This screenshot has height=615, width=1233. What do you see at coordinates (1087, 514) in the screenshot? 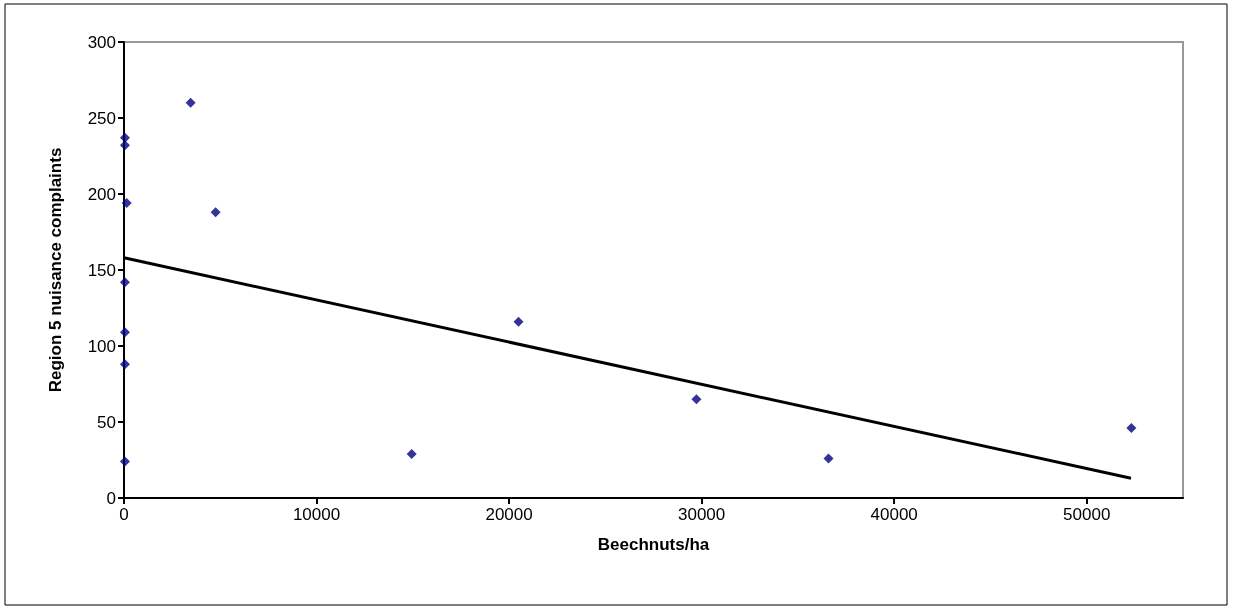
I see `x-tick-label: 50000` at bounding box center [1087, 514].